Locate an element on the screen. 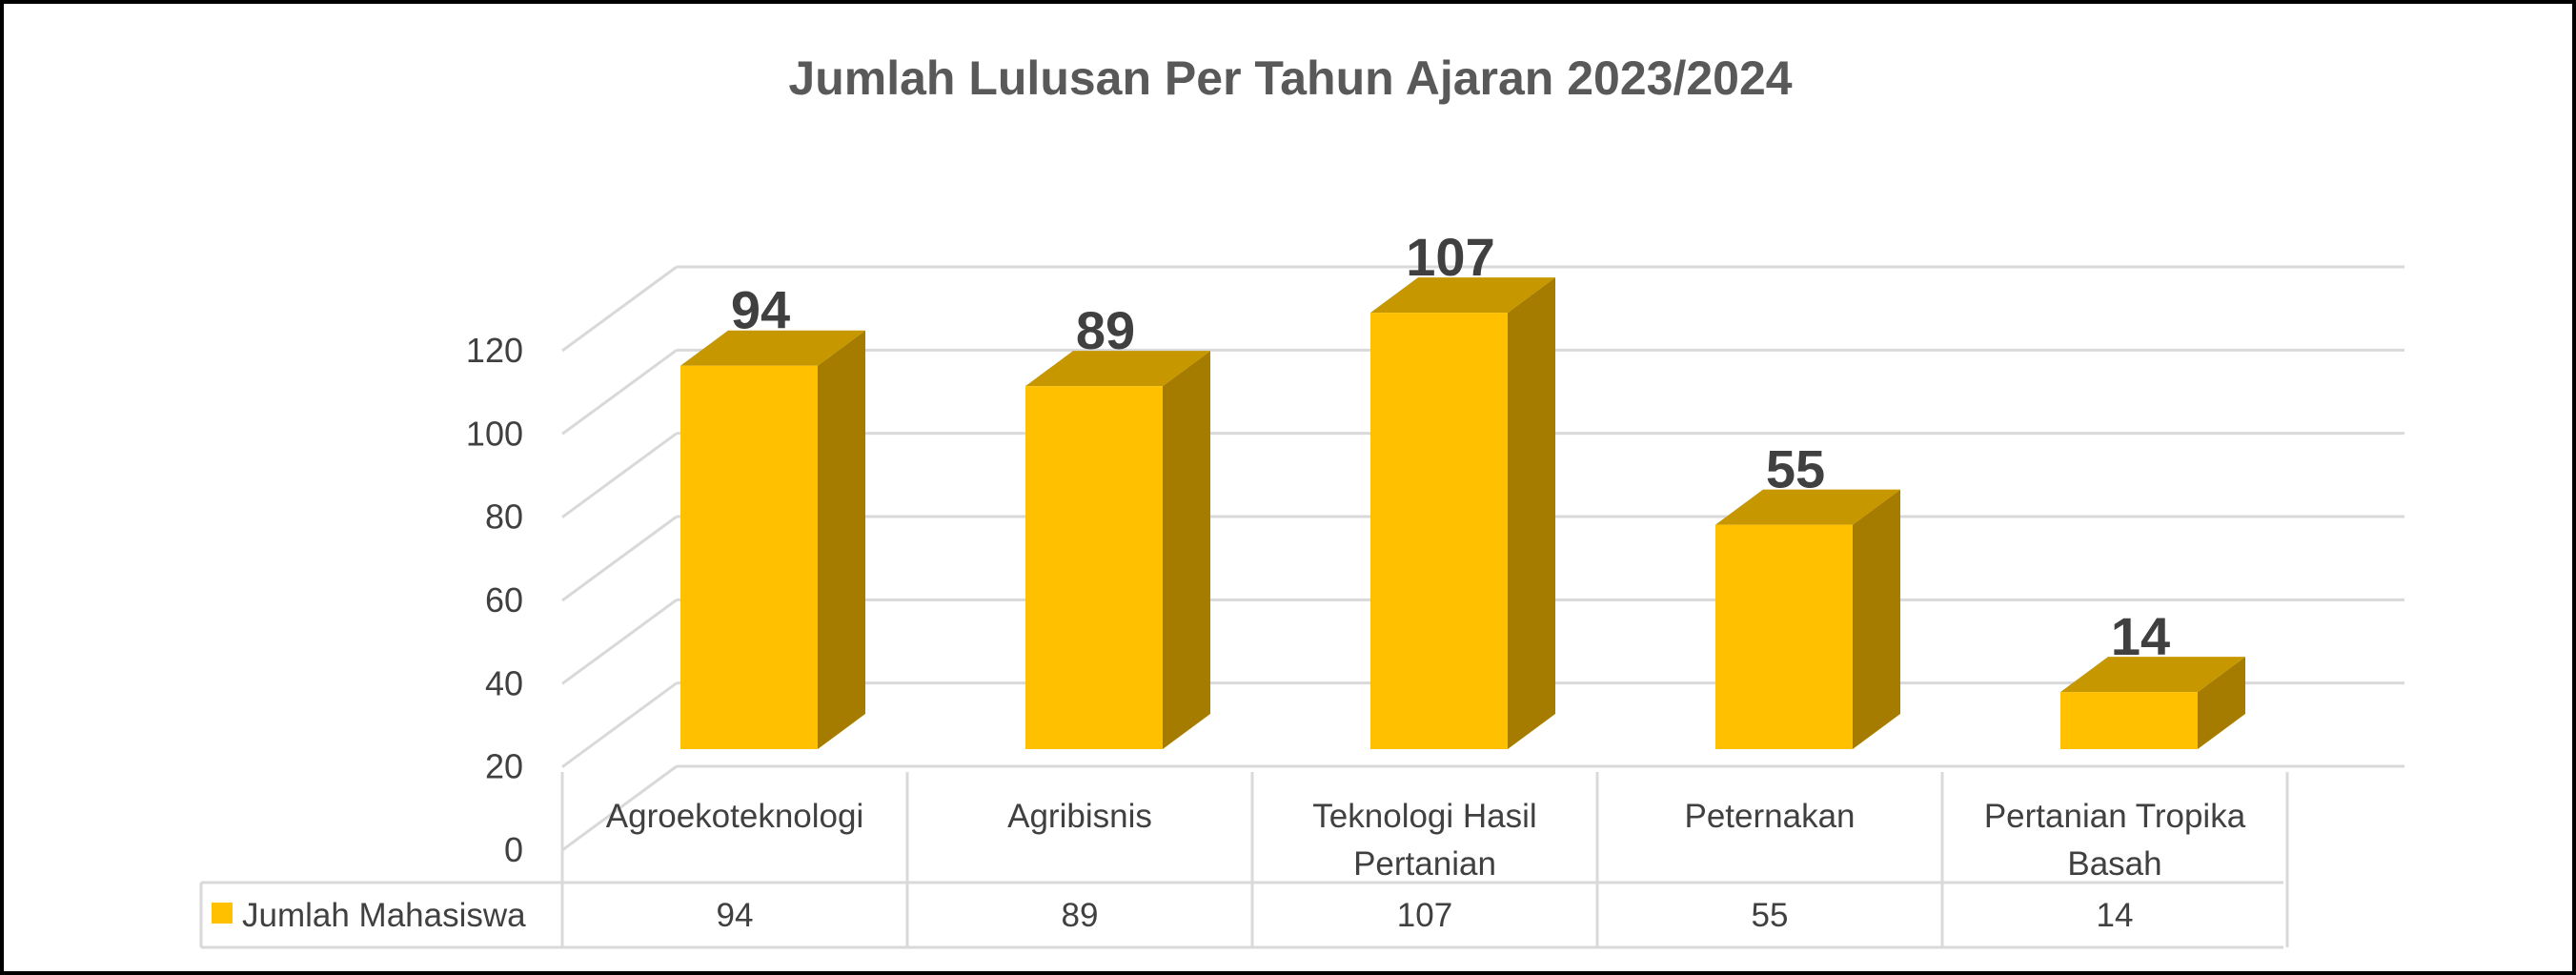 Image resolution: width=2576 pixels, height=975 pixels. legend-swatch is located at coordinates (222, 913).